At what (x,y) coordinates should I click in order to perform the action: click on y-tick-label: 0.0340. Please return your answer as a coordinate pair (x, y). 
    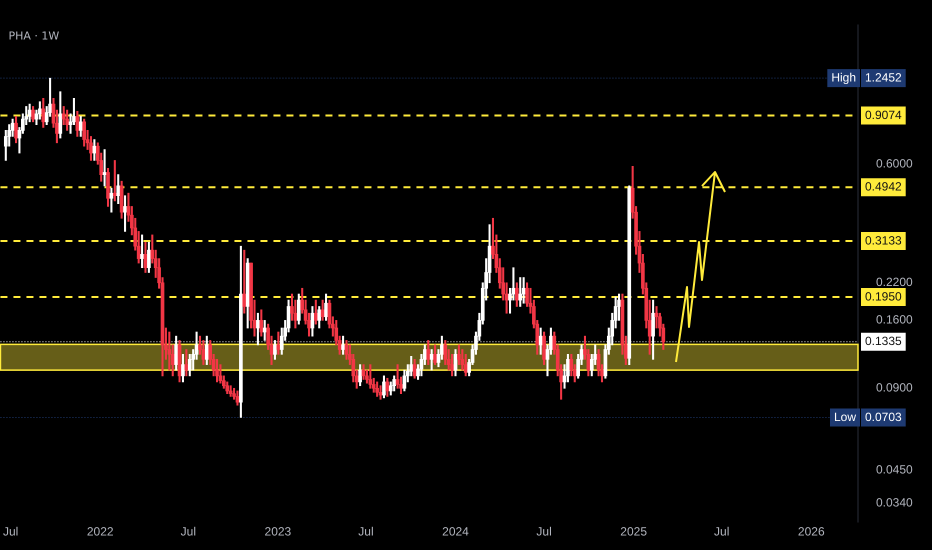
    Looking at the image, I should click on (895, 503).